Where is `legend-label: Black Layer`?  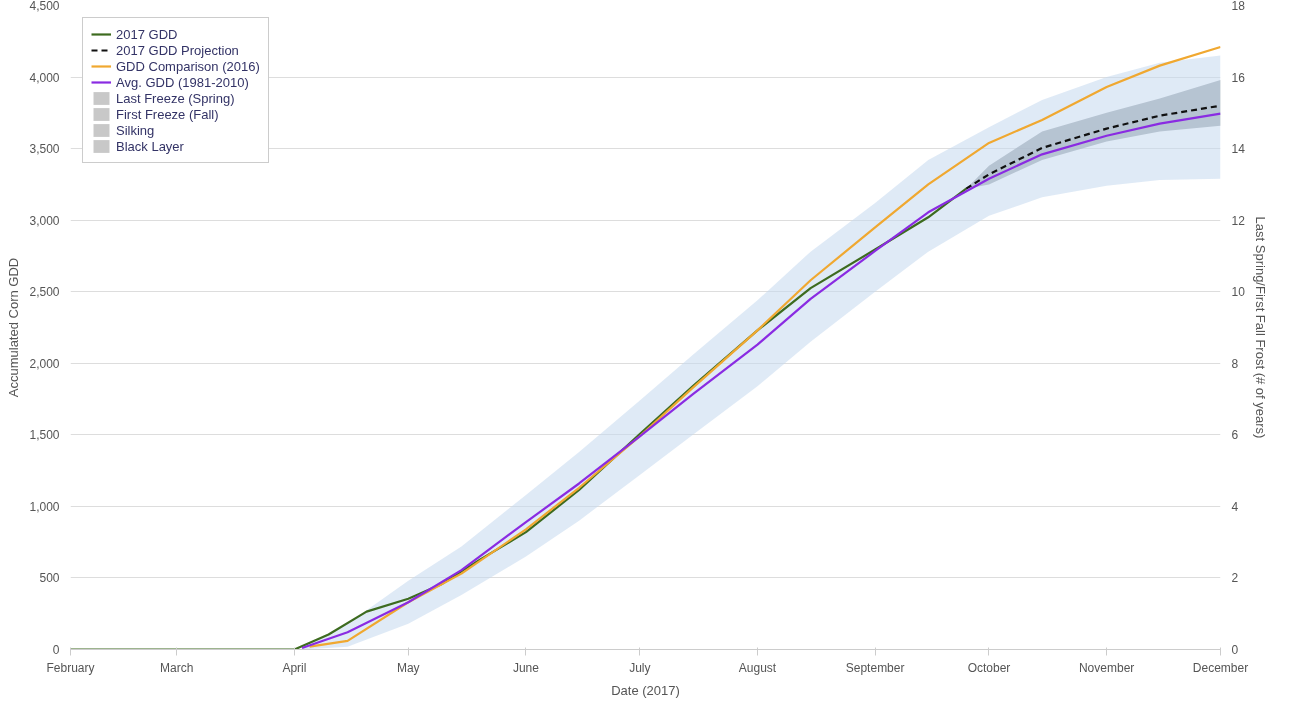
legend-label: Black Layer is located at coordinates (150, 146).